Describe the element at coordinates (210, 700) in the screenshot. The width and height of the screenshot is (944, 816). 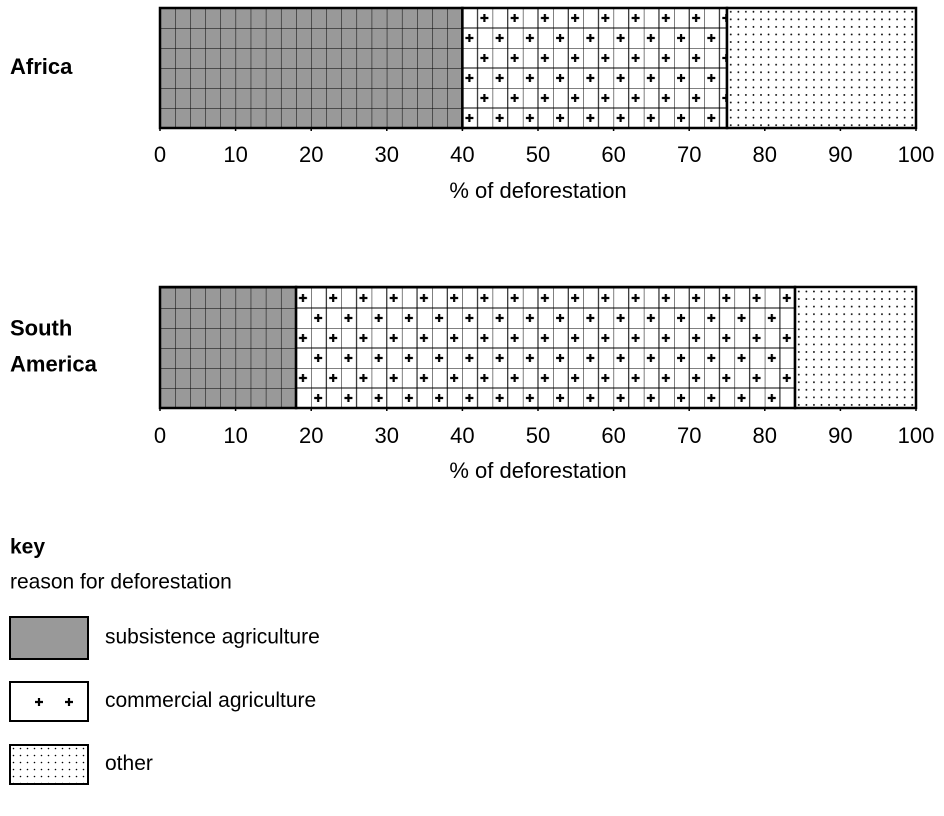
I see `legend-label: commercial agriculture` at that location.